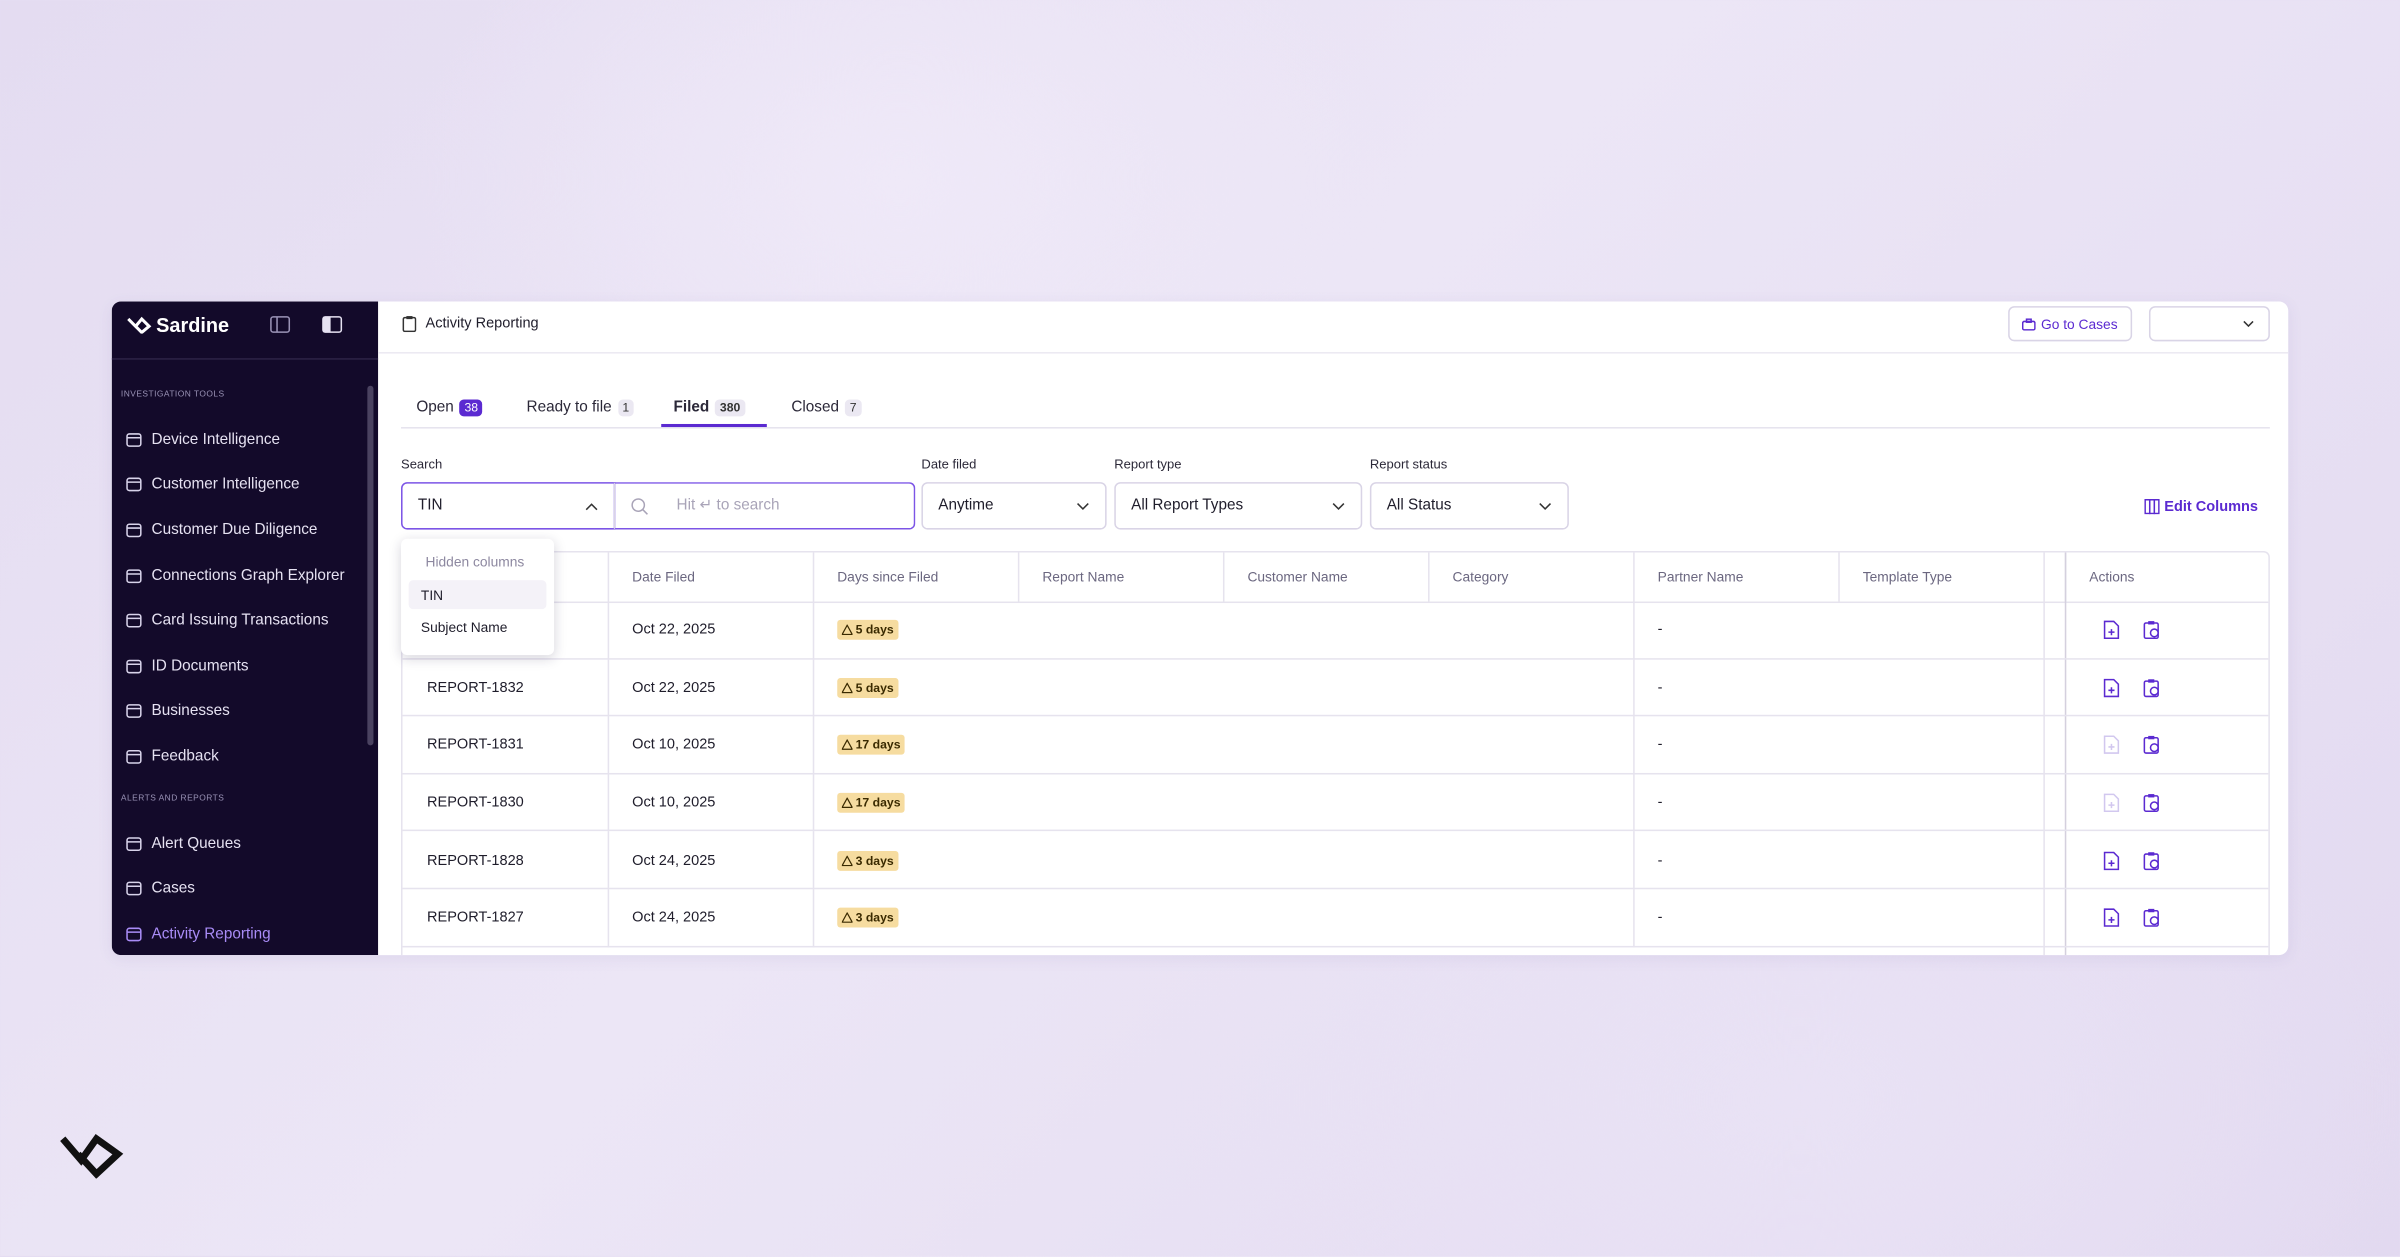 The height and width of the screenshot is (1257, 2400). What do you see at coordinates (728, 506) in the screenshot?
I see `search-placeholder: Hit ↵ to search` at bounding box center [728, 506].